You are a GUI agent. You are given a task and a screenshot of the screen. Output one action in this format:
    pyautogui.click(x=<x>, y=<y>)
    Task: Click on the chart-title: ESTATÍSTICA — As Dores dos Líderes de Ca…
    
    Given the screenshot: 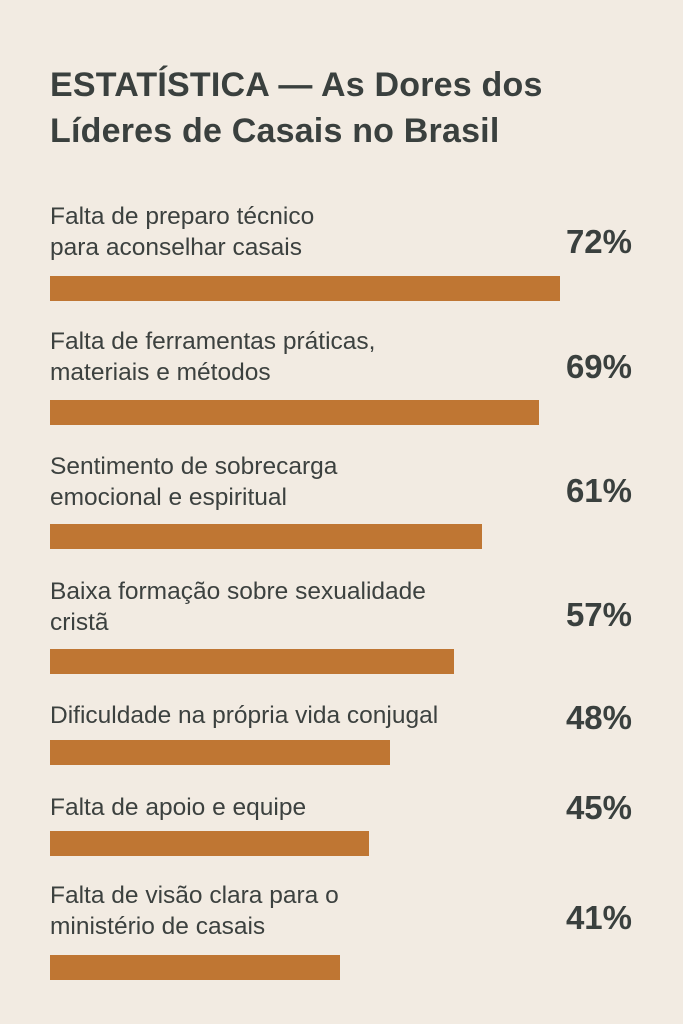 What is the action you would take?
    pyautogui.click(x=296, y=108)
    